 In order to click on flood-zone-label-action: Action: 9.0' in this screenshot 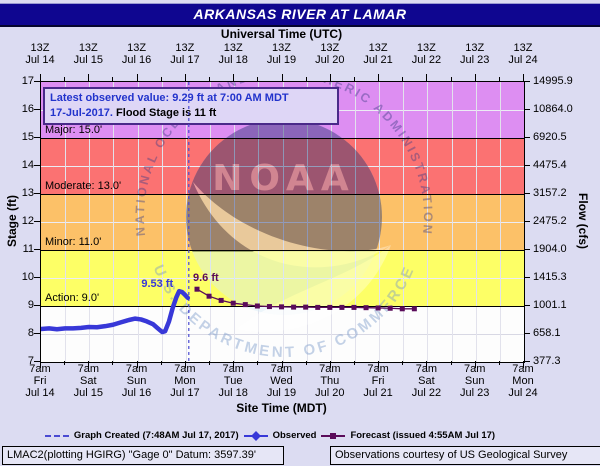, I will do `click(72, 298)`.